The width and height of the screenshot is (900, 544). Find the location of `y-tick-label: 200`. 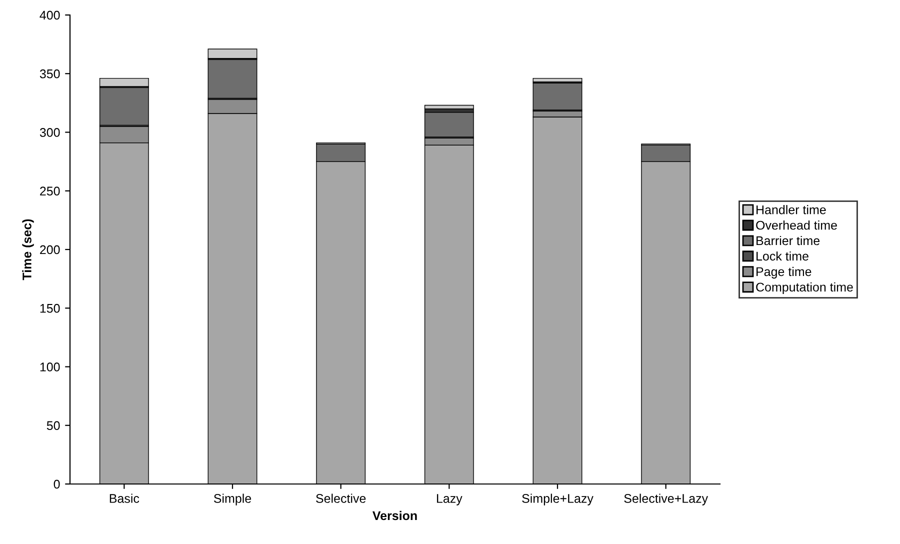

y-tick-label: 200 is located at coordinates (50, 249).